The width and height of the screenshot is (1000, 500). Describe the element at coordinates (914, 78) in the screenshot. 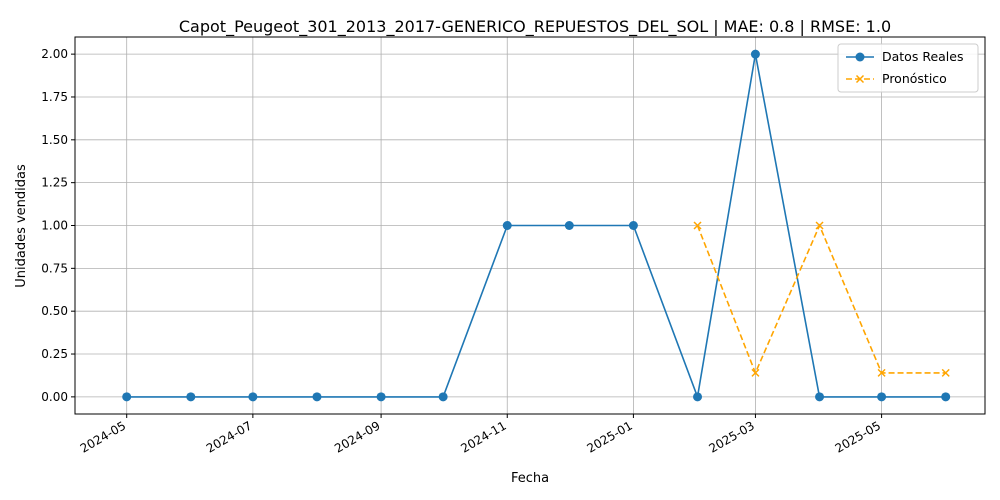

I see `legend-label-pronostico: Pronóstico` at that location.